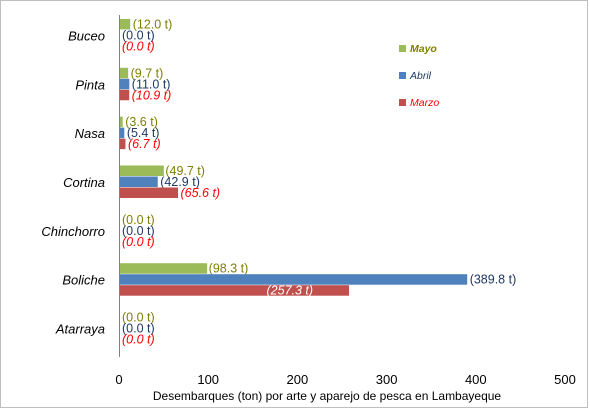 The image size is (590, 414). I want to click on category-label-chinchorro: Chinchorro, so click(73, 231).